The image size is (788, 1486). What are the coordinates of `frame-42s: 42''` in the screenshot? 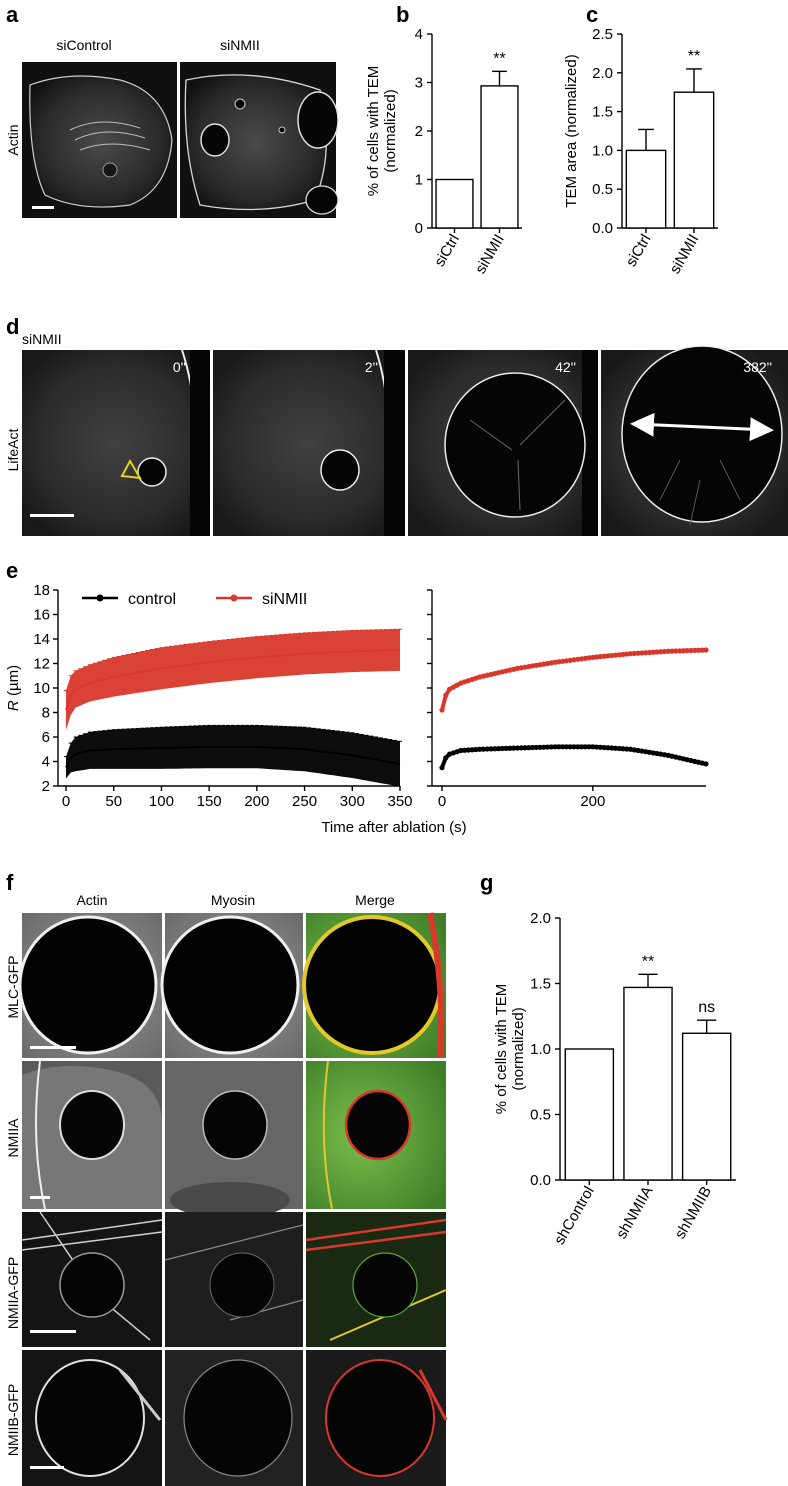 It's located at (503, 443).